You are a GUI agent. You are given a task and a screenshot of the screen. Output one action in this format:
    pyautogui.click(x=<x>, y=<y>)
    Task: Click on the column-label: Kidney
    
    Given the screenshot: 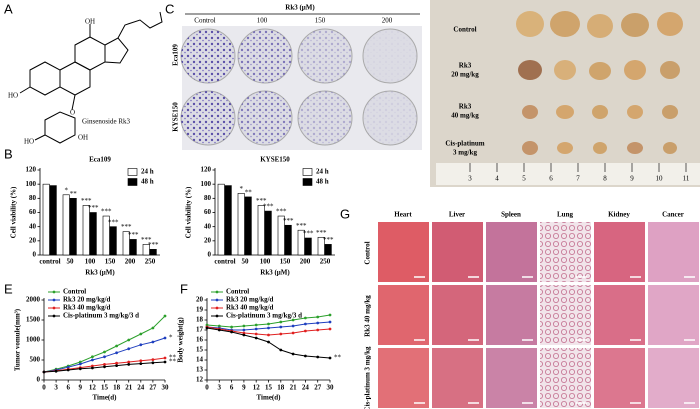 What is the action you would take?
    pyautogui.click(x=619, y=215)
    